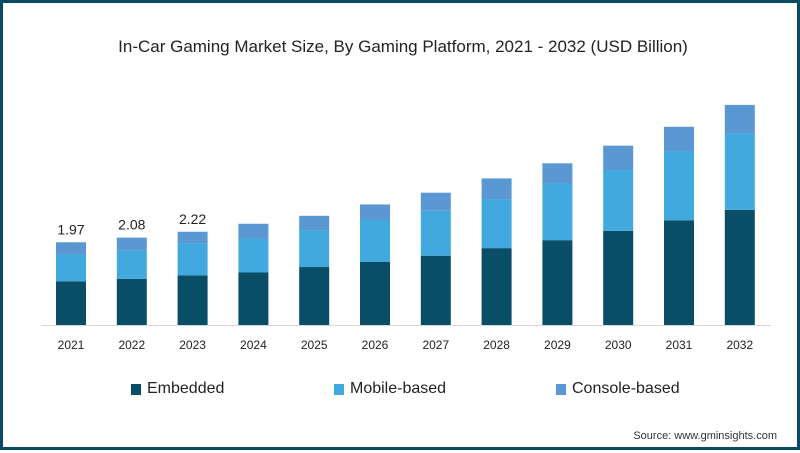  I want to click on x-tick-label: 2024, so click(253, 345).